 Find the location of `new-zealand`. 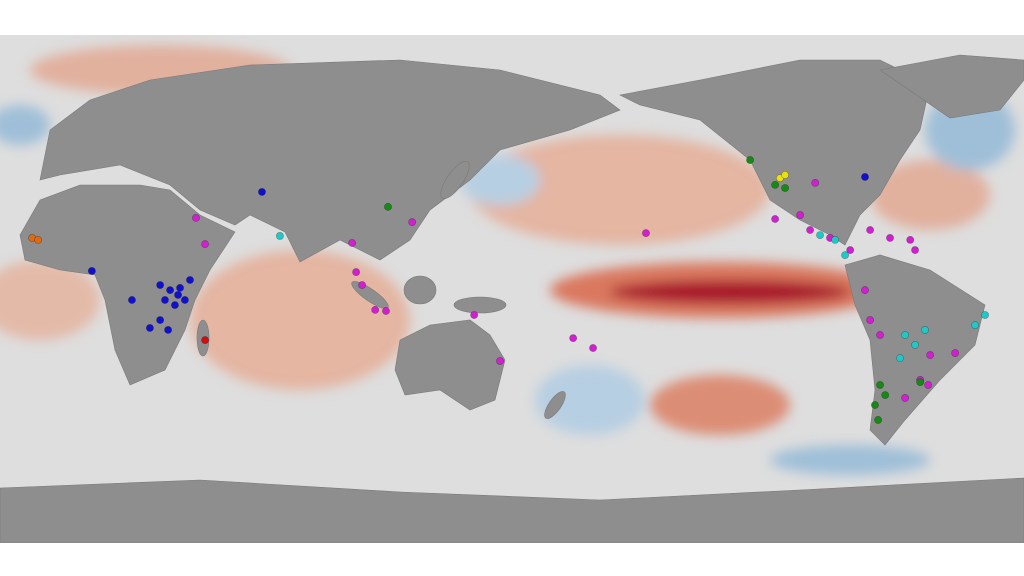

new-zealand is located at coordinates (555, 405).